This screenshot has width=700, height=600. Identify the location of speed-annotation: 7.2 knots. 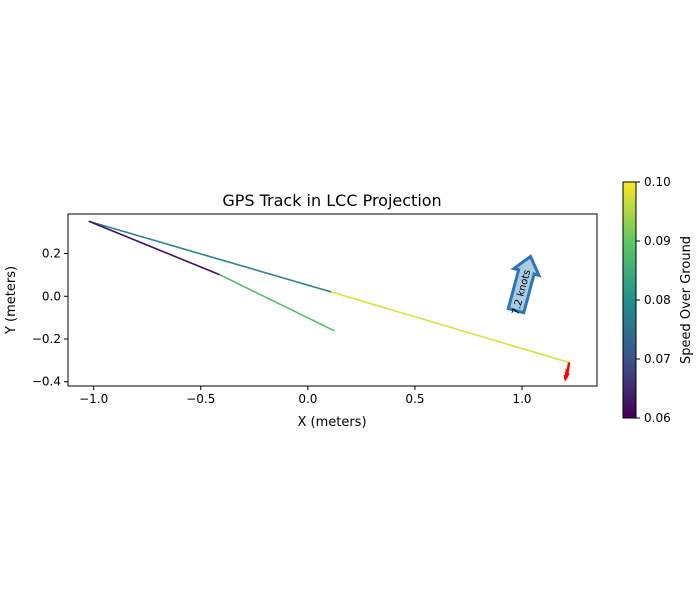
(524, 285).